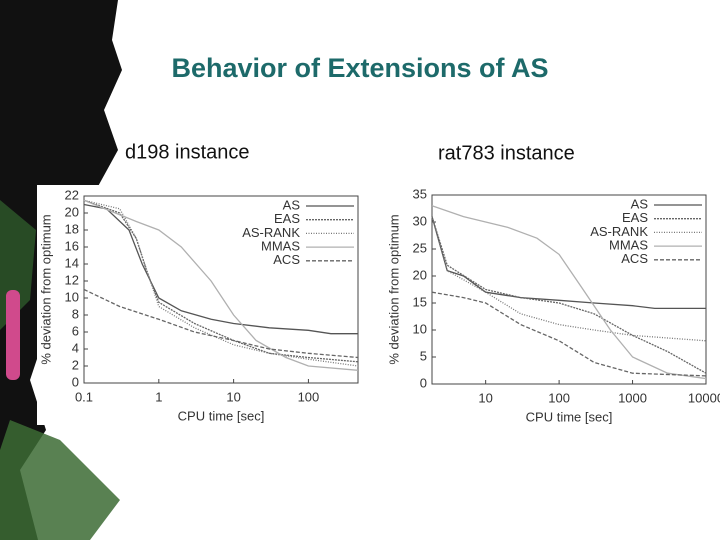 Image resolution: width=720 pixels, height=540 pixels. I want to click on y-tick-label: 6, so click(75, 330).